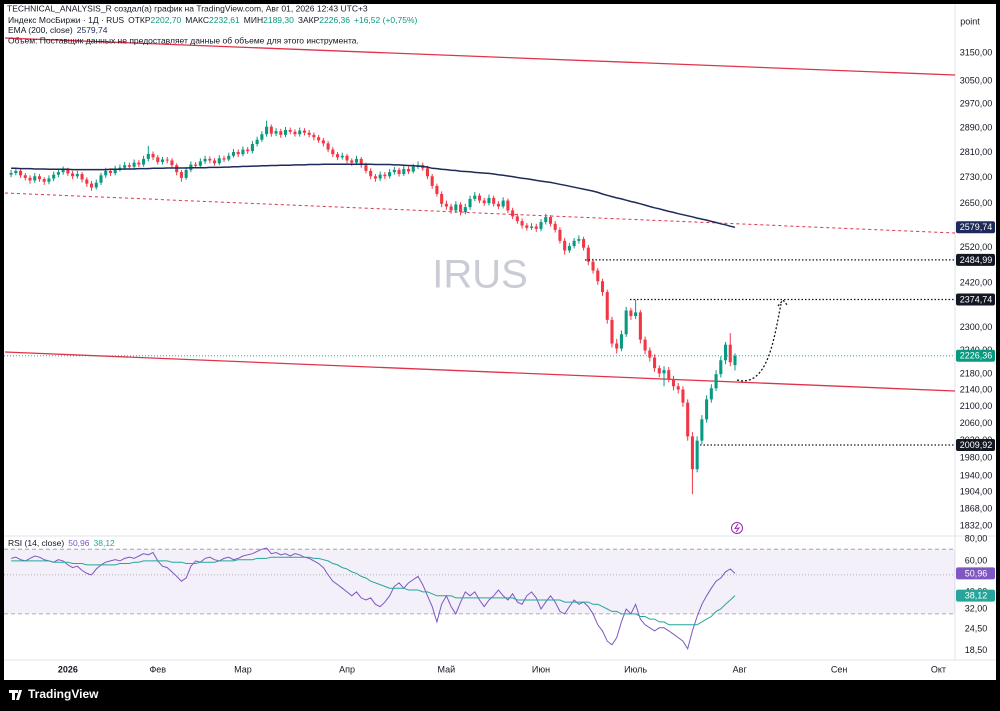  What do you see at coordinates (839, 669) in the screenshot?
I see `x-tick-label: Сен` at bounding box center [839, 669].